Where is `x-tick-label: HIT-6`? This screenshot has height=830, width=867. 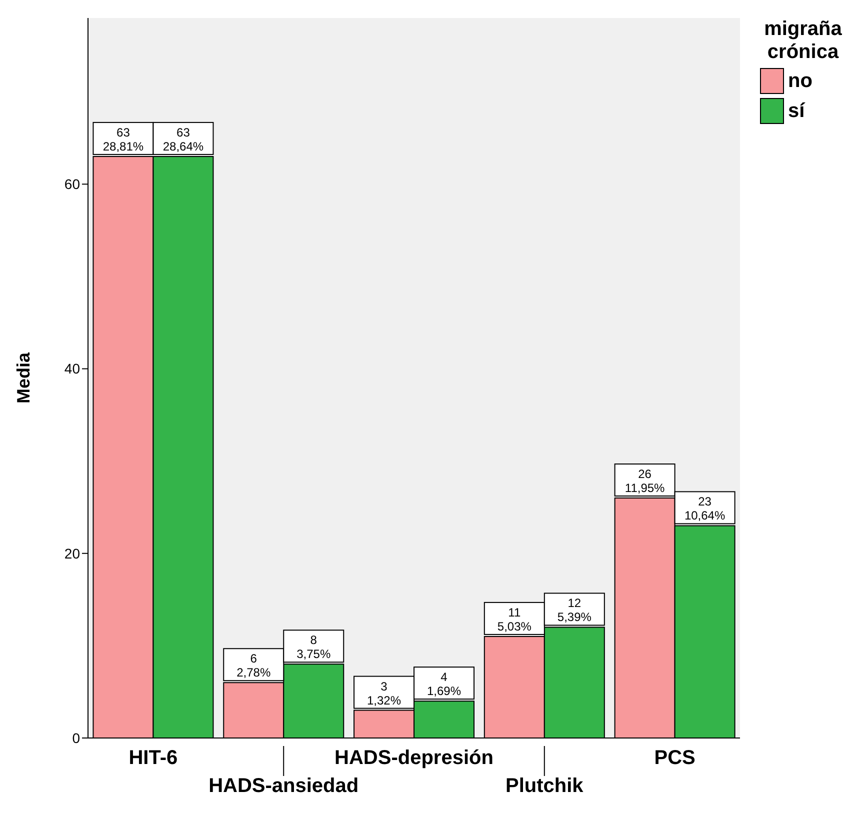 x-tick-label: HIT-6 is located at coordinates (153, 758).